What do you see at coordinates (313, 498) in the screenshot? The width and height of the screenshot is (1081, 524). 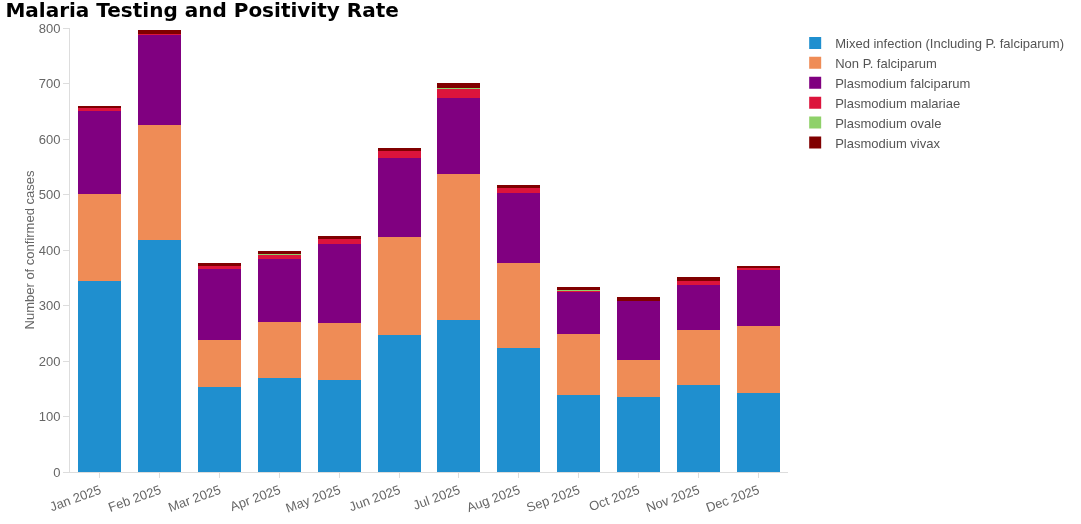 I see `x-tick-label: May 2025` at bounding box center [313, 498].